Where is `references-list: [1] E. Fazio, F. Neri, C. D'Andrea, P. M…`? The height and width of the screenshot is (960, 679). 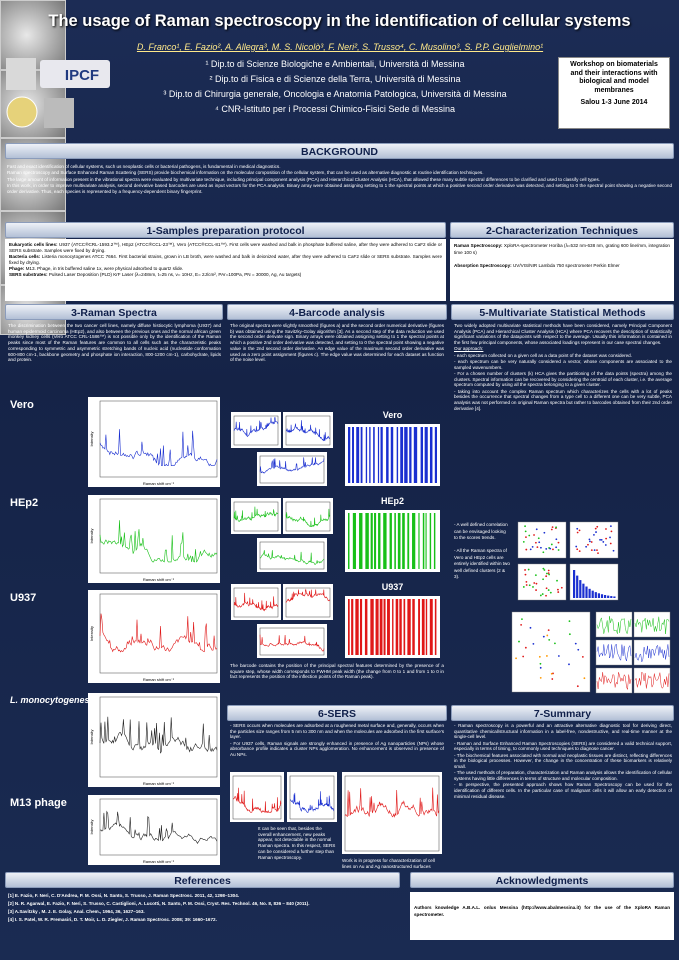
references-list: [1] E. Fazio, F. Neri, C. D'Andrea, P. M… is located at coordinates (204, 922).